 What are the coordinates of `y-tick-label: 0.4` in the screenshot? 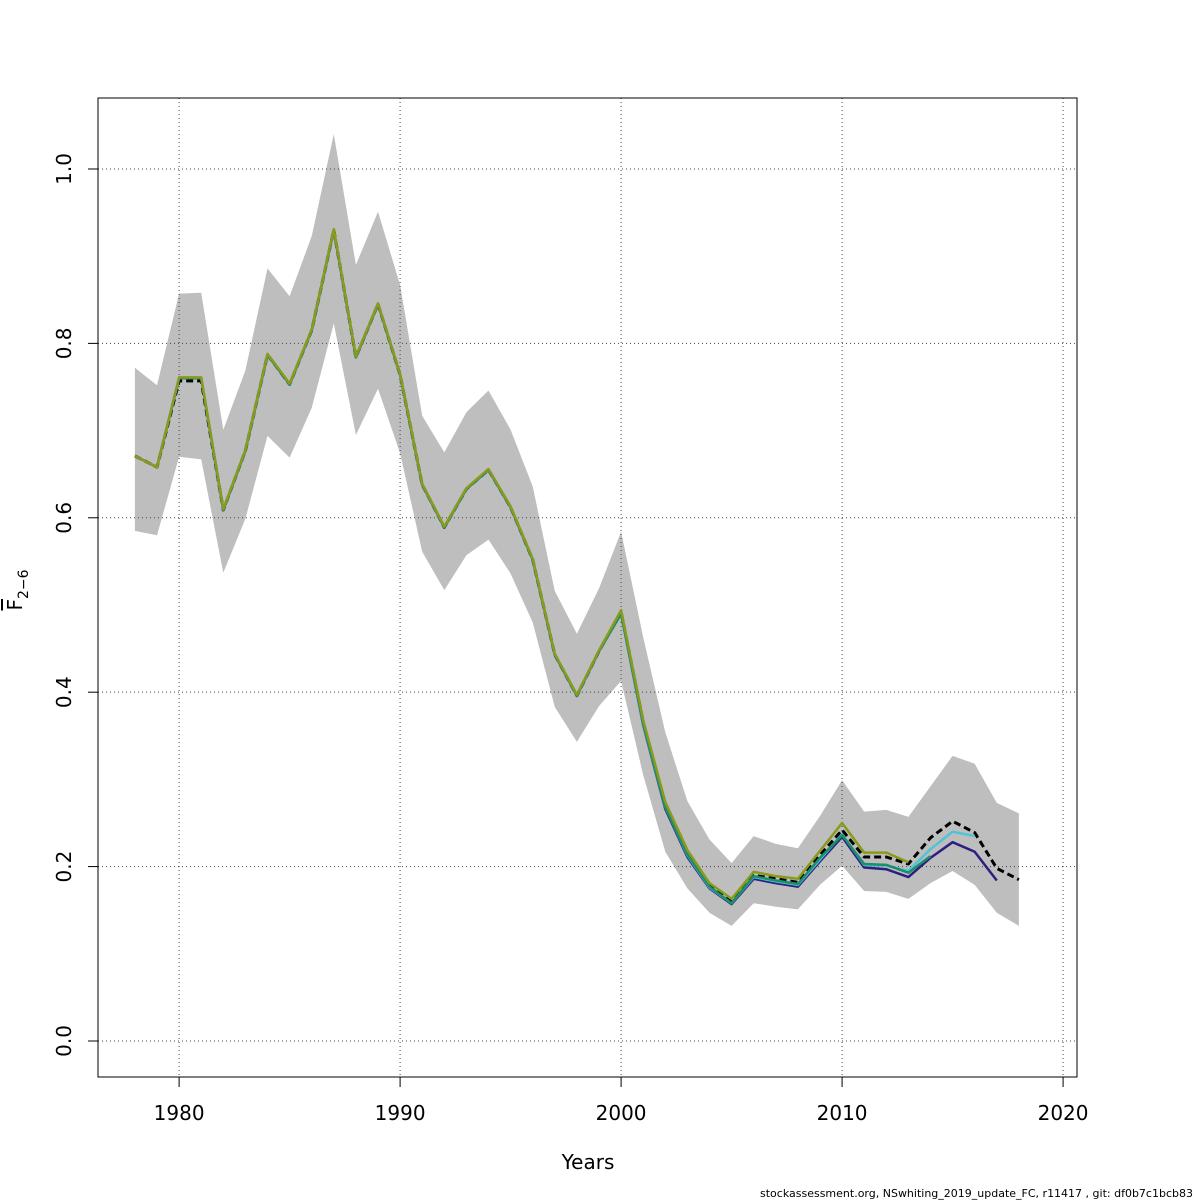 It's located at (64, 692).